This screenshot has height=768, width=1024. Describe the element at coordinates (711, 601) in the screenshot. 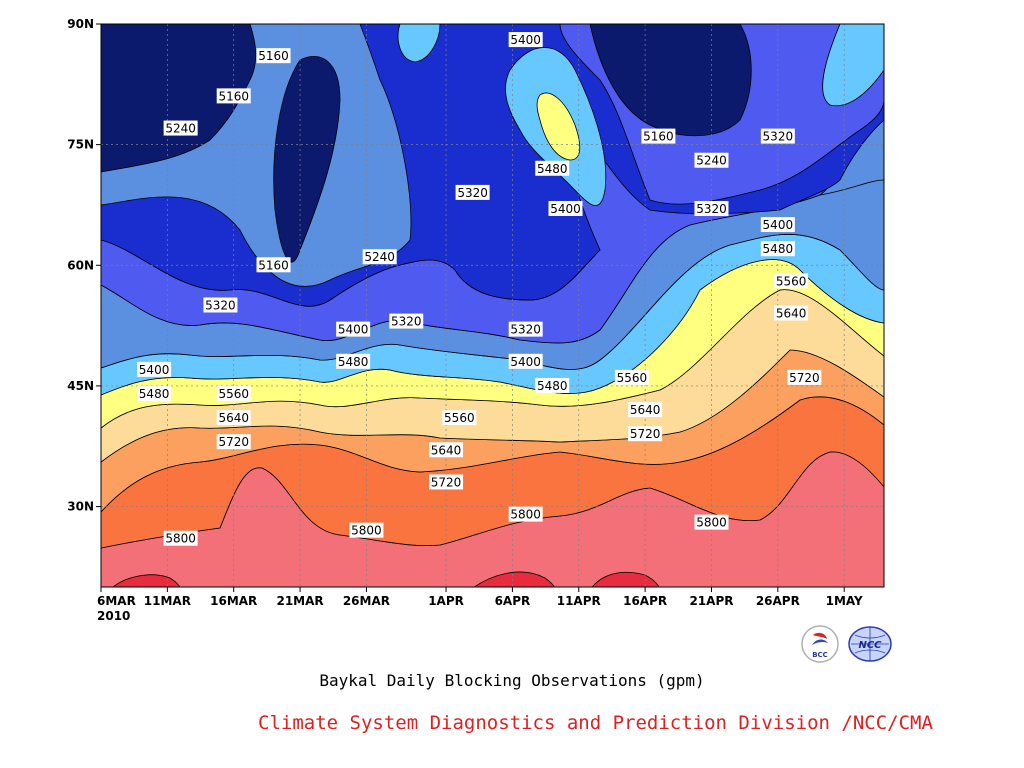

I see `x-tick-label: 21APR` at that location.